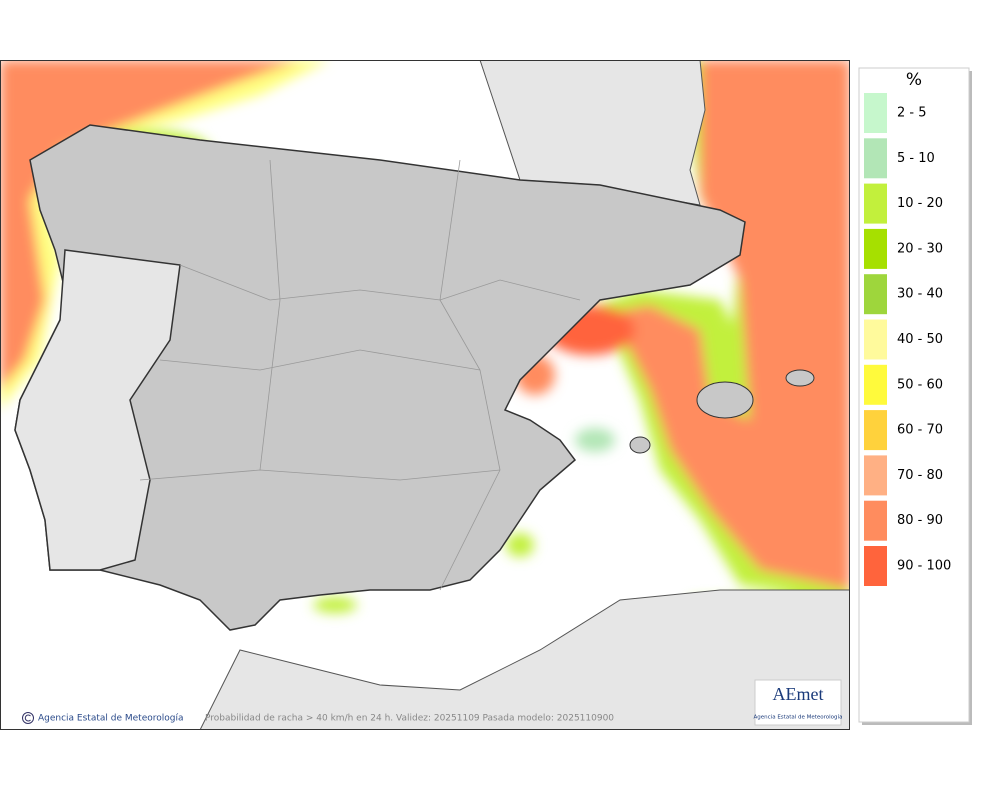 This screenshot has width=1000, height=794. I want to click on mallorca, so click(725, 400).